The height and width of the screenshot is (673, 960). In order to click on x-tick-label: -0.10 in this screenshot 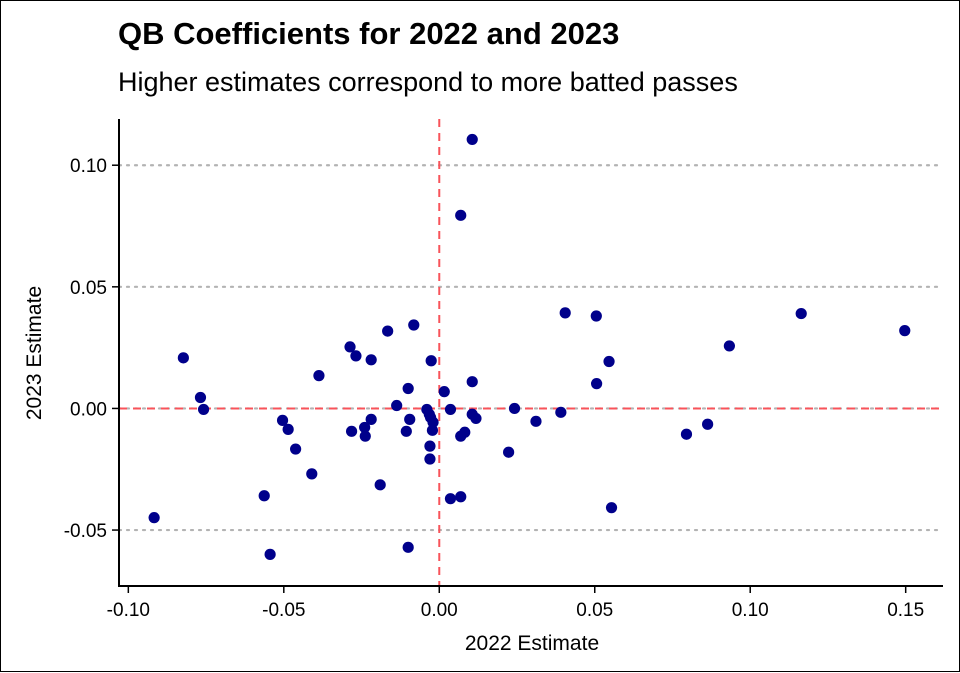, I will do `click(128, 610)`.